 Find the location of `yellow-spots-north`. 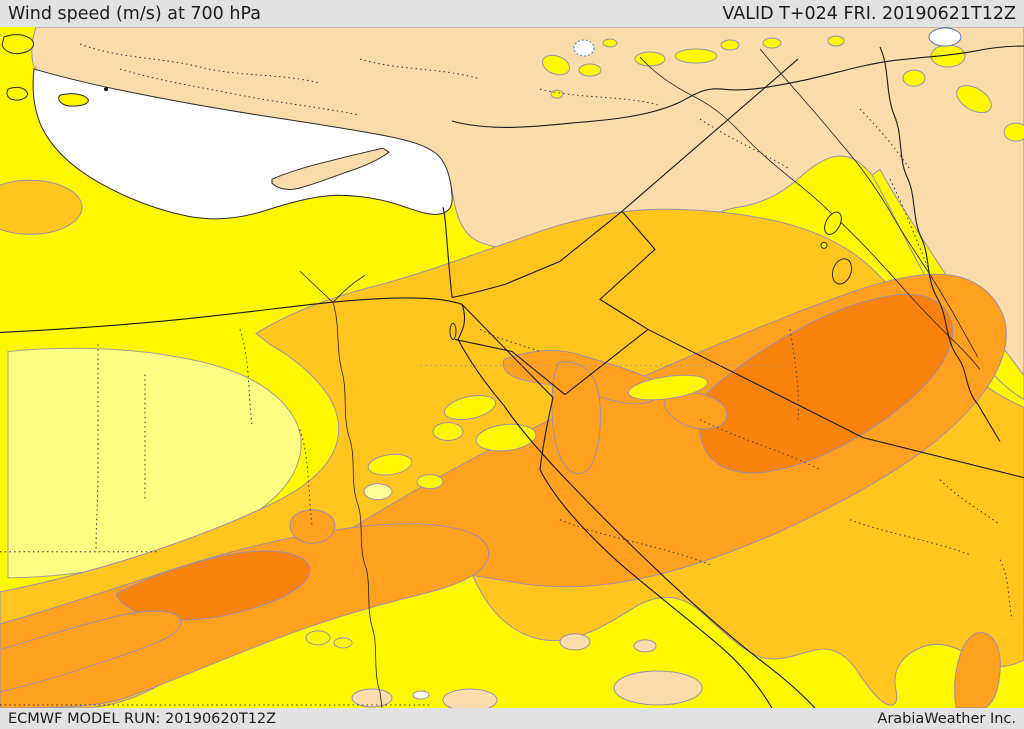

yellow-spots-north is located at coordinates (782, 88).